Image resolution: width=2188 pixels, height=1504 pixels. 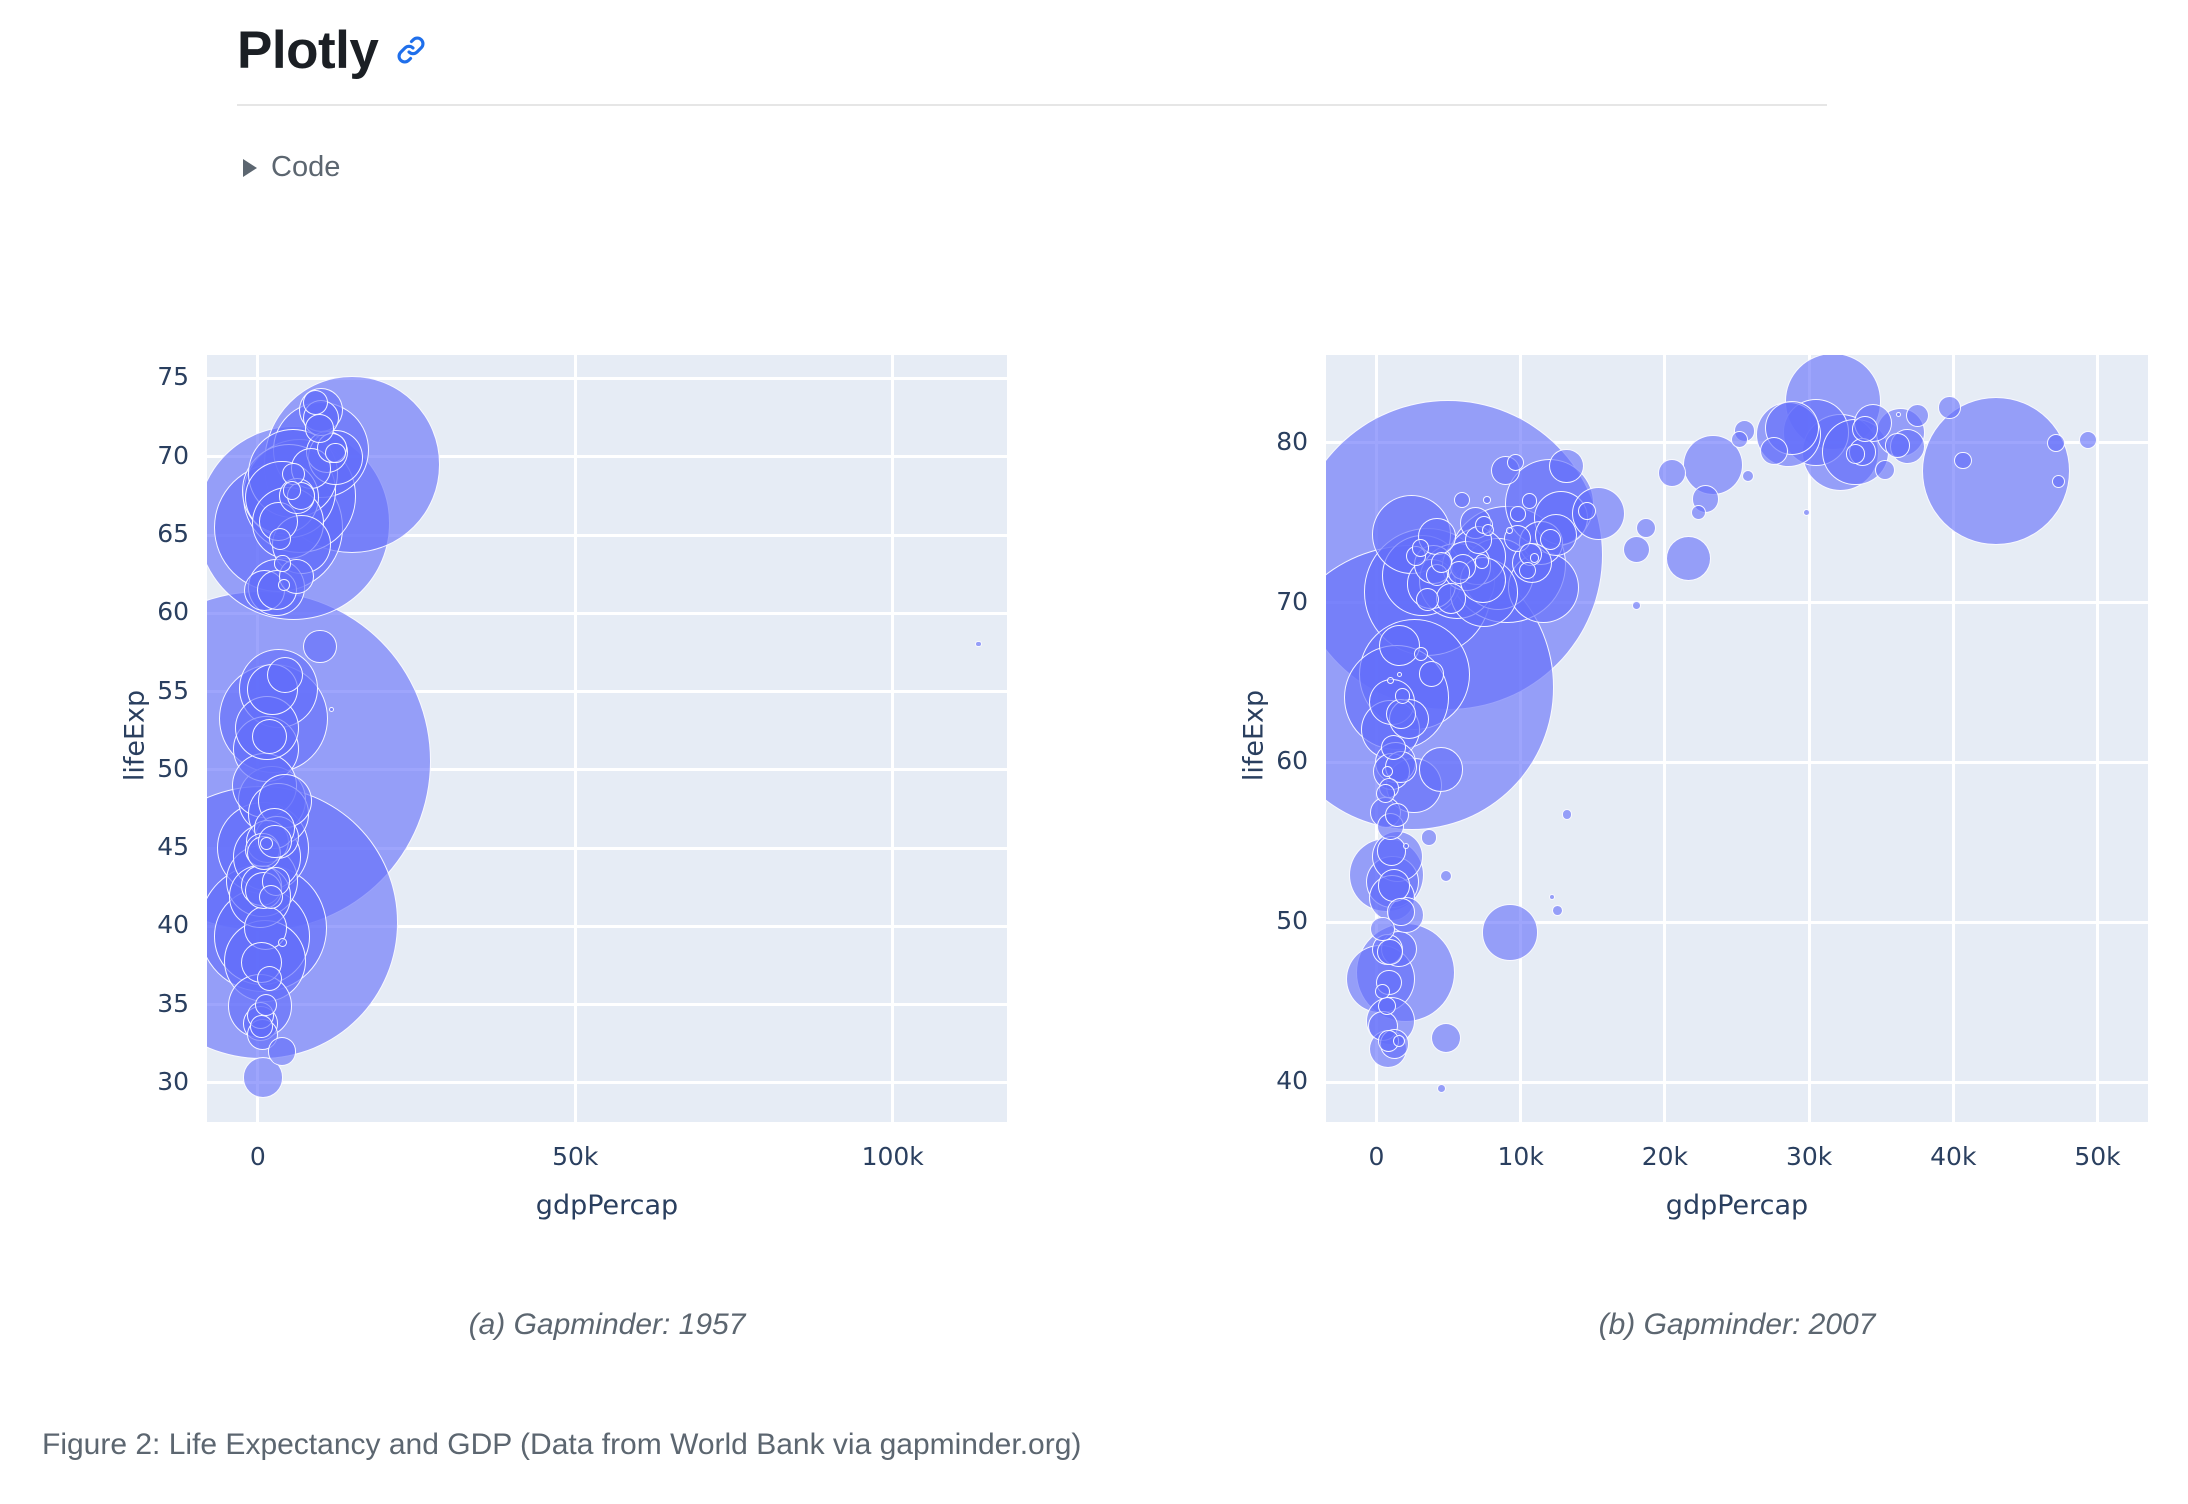 What do you see at coordinates (1254, 735) in the screenshot?
I see `y-axis-title-b: lifeExp` at bounding box center [1254, 735].